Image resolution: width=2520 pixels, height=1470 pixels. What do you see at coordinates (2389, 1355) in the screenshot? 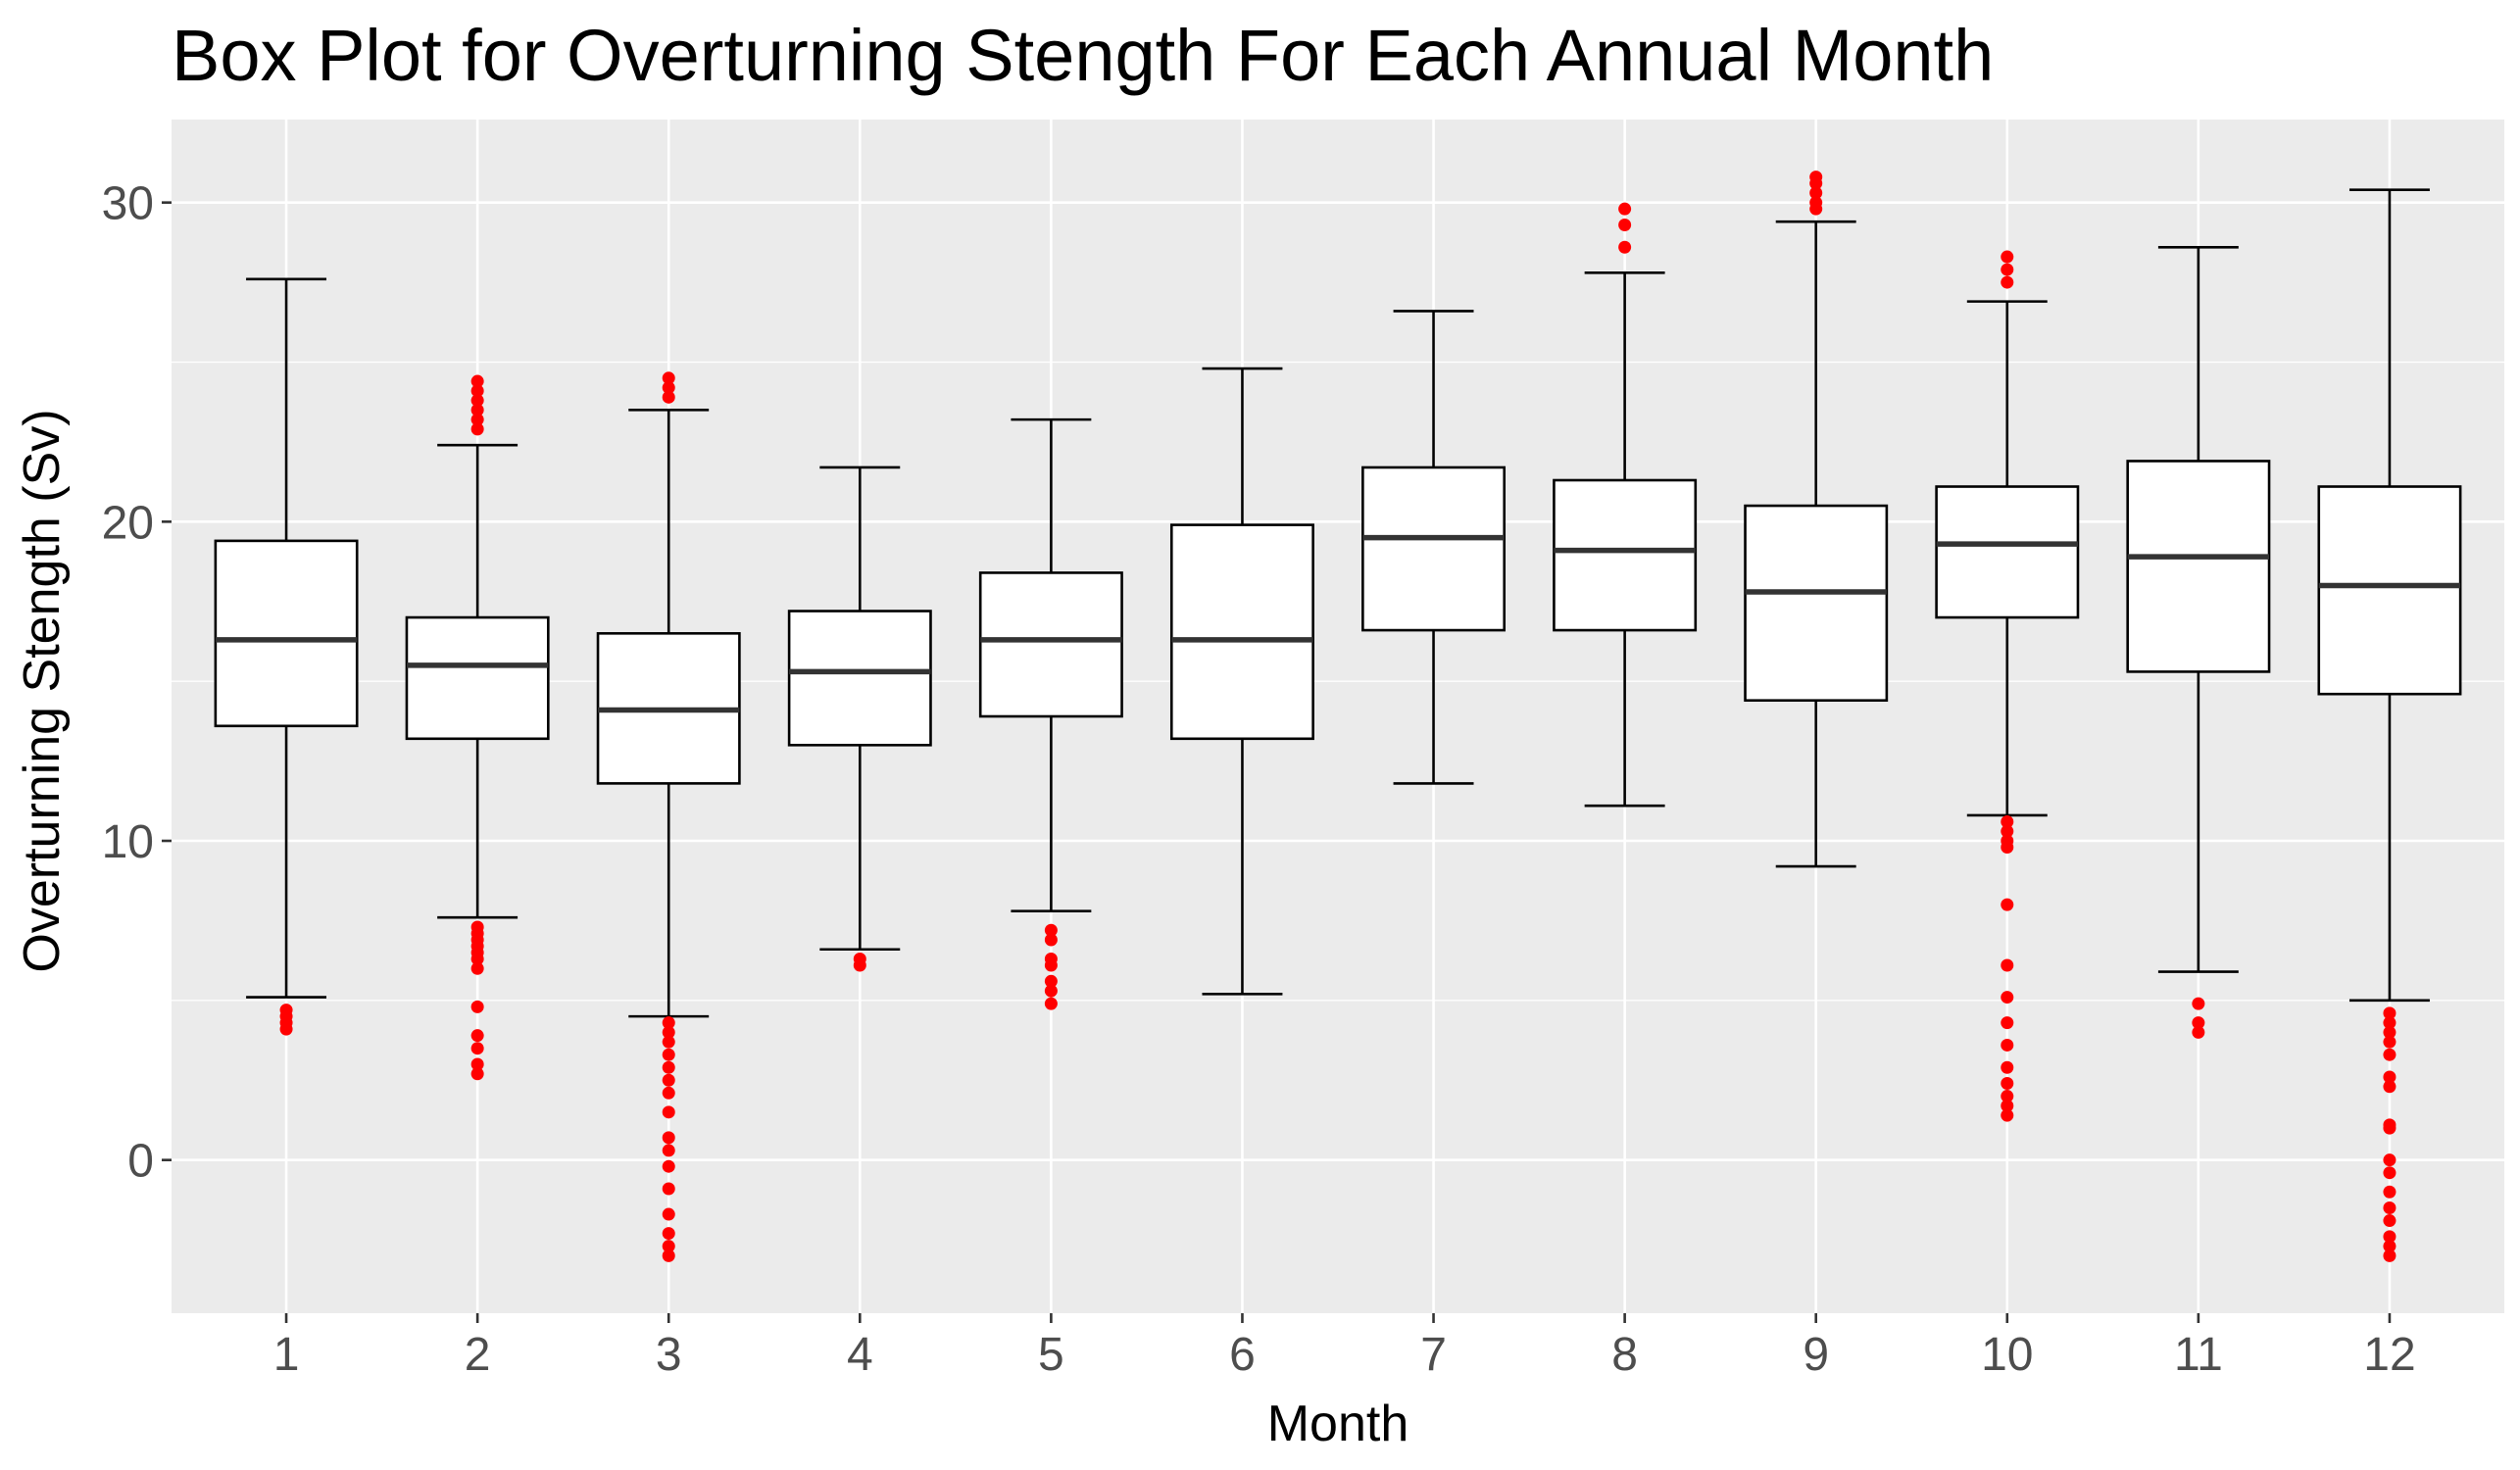
I see `x-tick-label: 12` at bounding box center [2389, 1355].